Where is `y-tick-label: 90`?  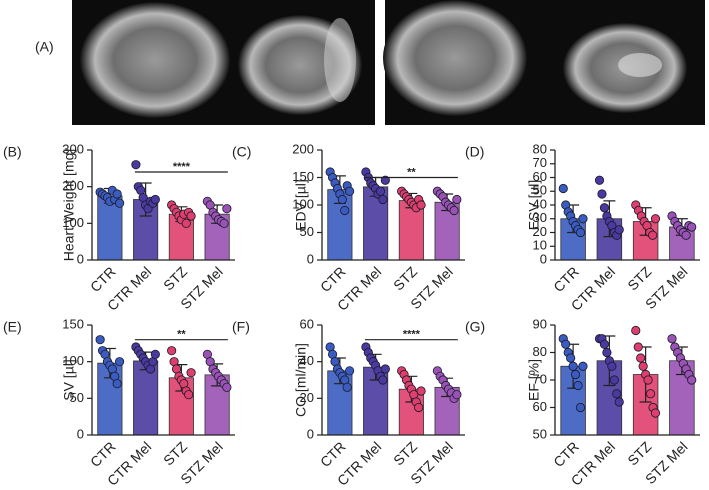
y-tick-label: 90 is located at coordinates (540, 323).